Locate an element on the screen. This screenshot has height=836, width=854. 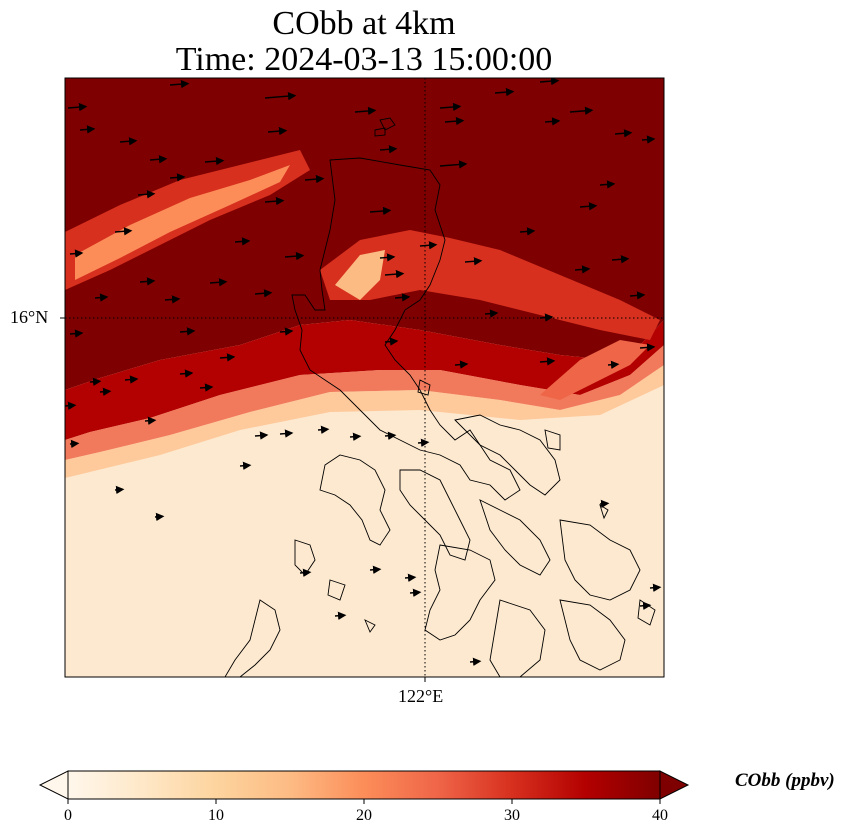
plume-streak-center is located at coordinates (490, 285).